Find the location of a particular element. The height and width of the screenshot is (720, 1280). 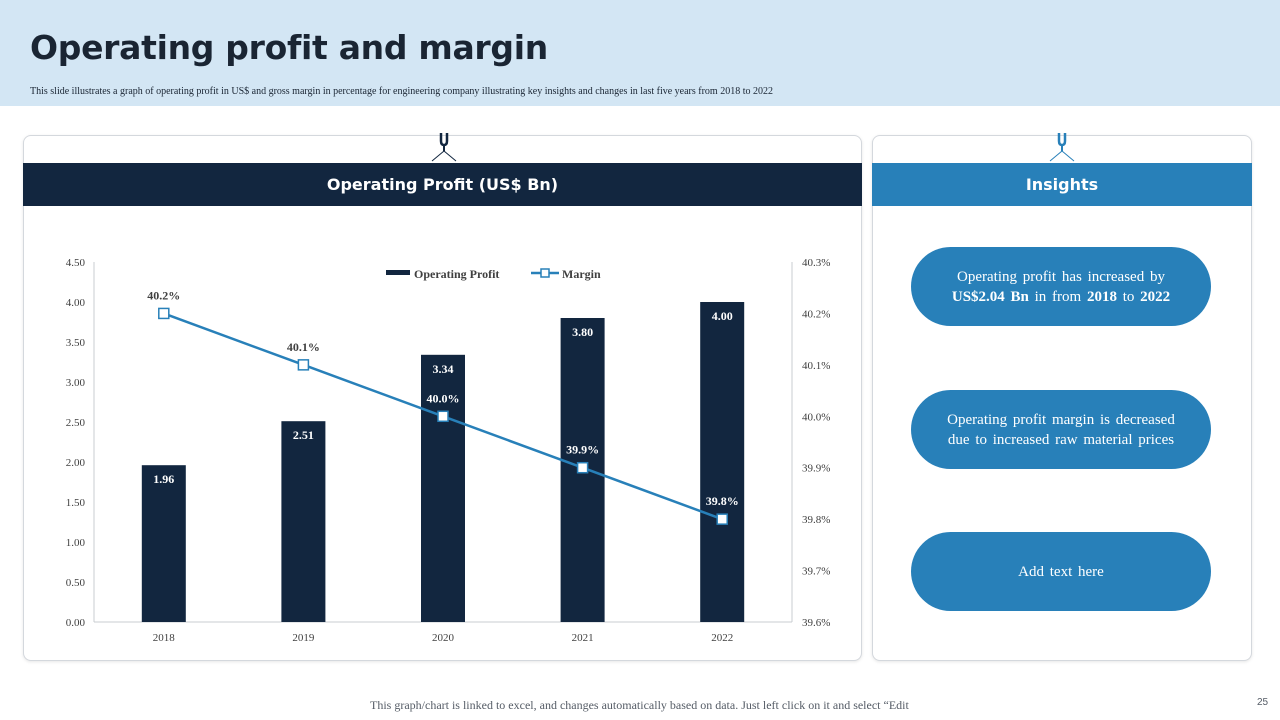

margin-data-label: 39.8% is located at coordinates (722, 501).